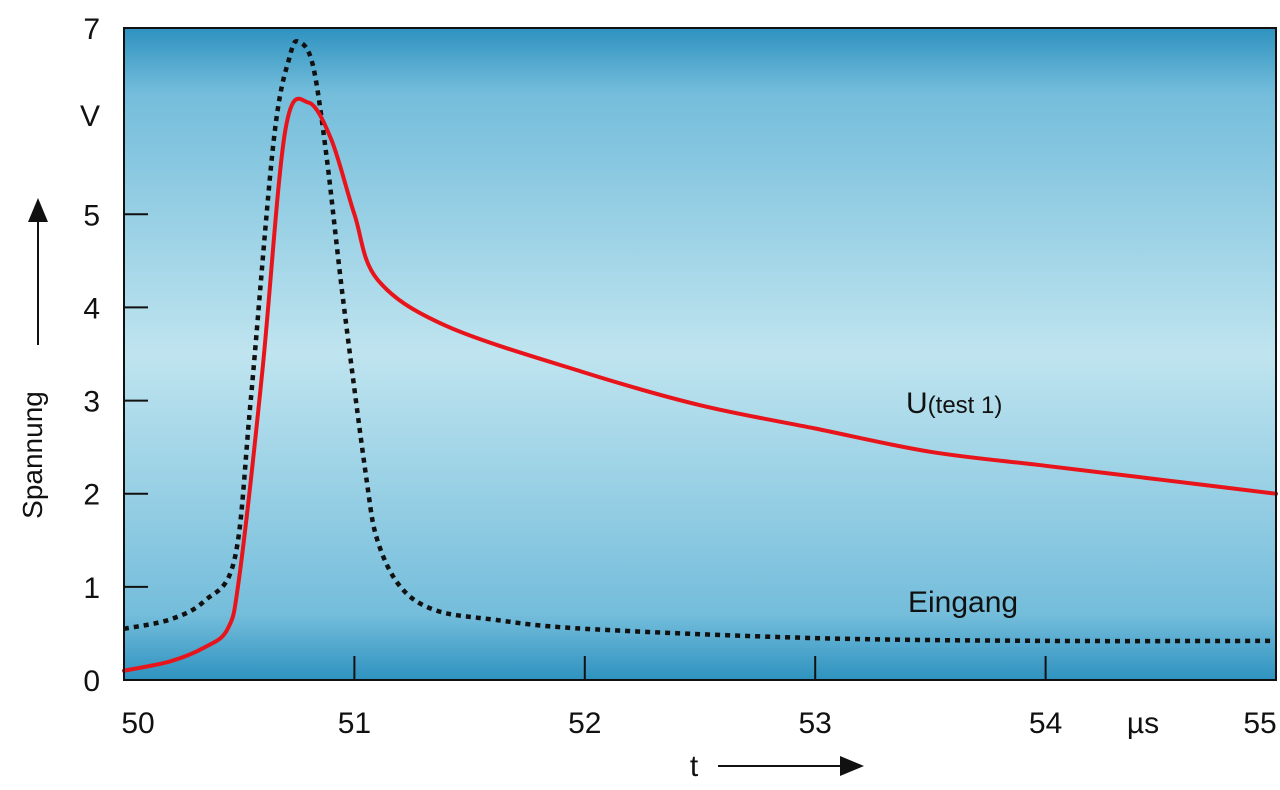 The width and height of the screenshot is (1280, 790). Describe the element at coordinates (91, 681) in the screenshot. I see `y-tick-label: 0` at that location.